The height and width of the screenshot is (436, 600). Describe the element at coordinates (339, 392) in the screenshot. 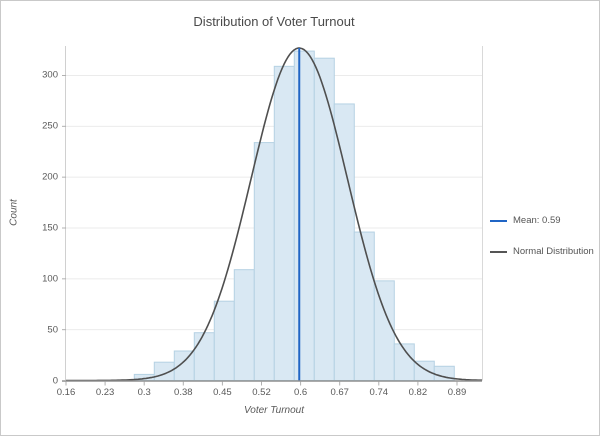

I see `x-tick-label: 0.67` at that location.